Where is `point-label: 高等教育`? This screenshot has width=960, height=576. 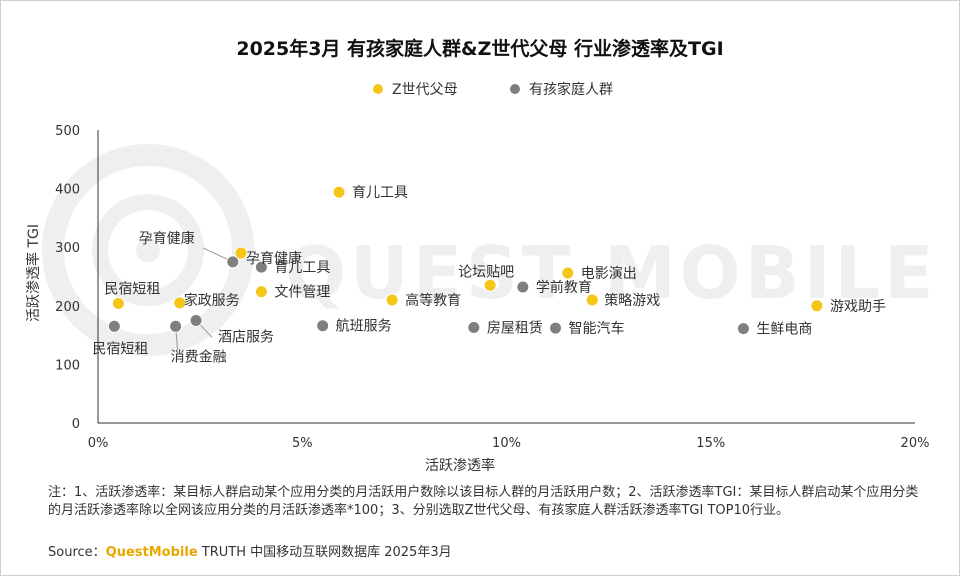 point-label: 高等教育 is located at coordinates (433, 300).